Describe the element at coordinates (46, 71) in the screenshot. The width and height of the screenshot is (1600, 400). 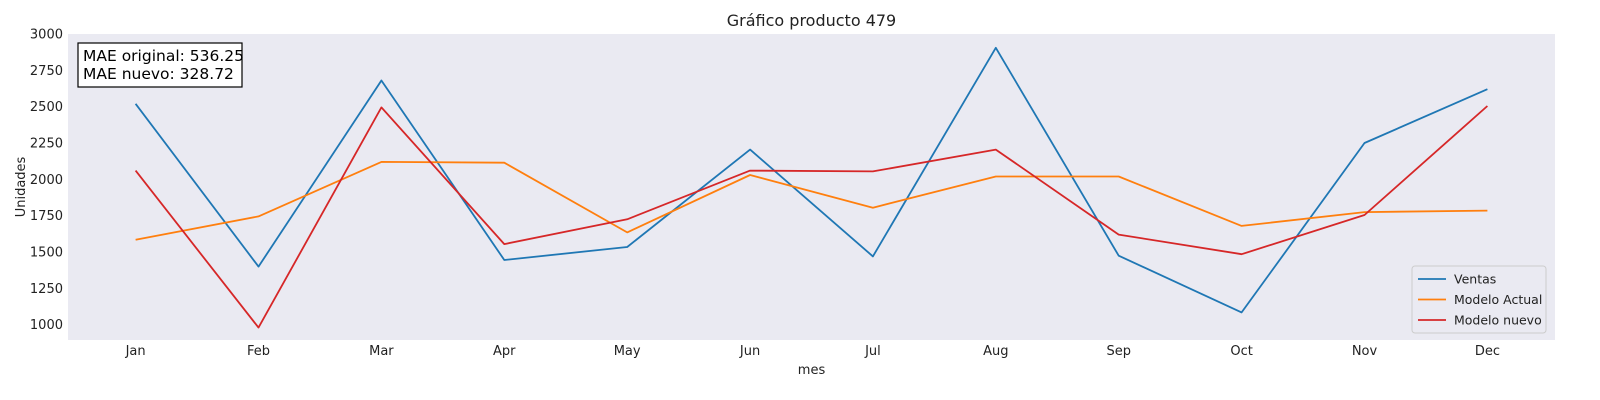
I see `y-tick-label: 2750` at that location.